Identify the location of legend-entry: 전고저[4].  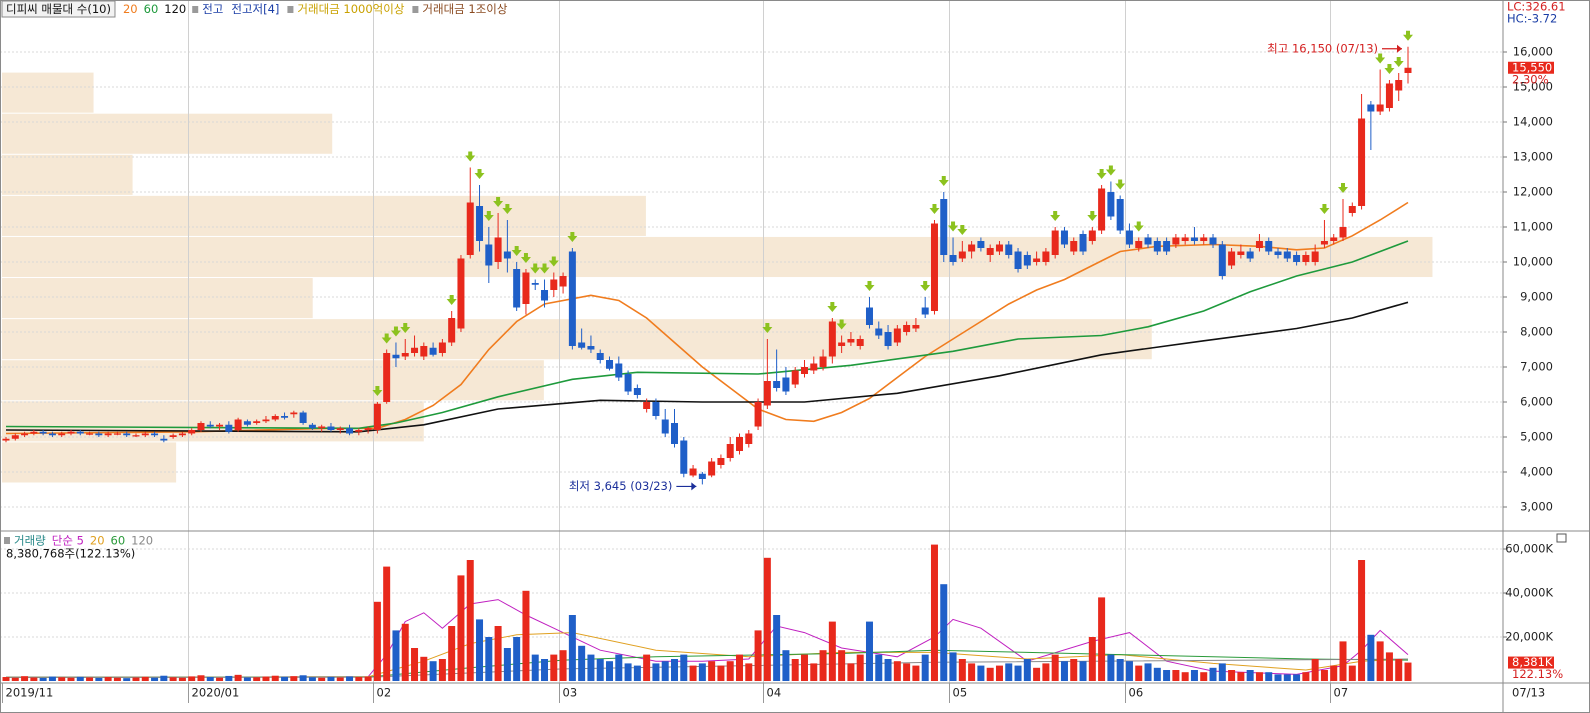
(255, 9).